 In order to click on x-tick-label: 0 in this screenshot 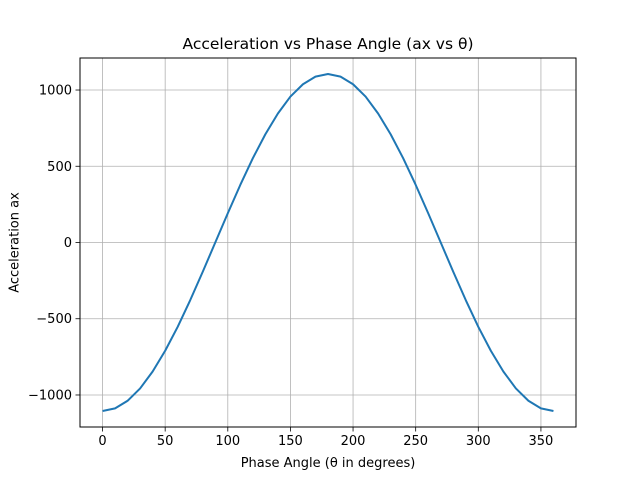, I will do `click(102, 441)`.